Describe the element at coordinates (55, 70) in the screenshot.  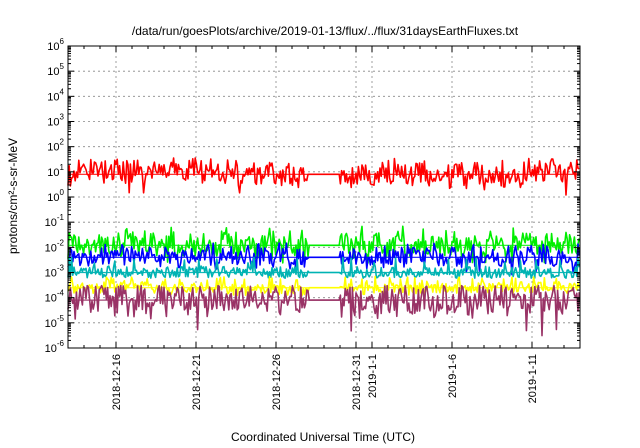
I see `y-tick-label: 10⁵` at that location.